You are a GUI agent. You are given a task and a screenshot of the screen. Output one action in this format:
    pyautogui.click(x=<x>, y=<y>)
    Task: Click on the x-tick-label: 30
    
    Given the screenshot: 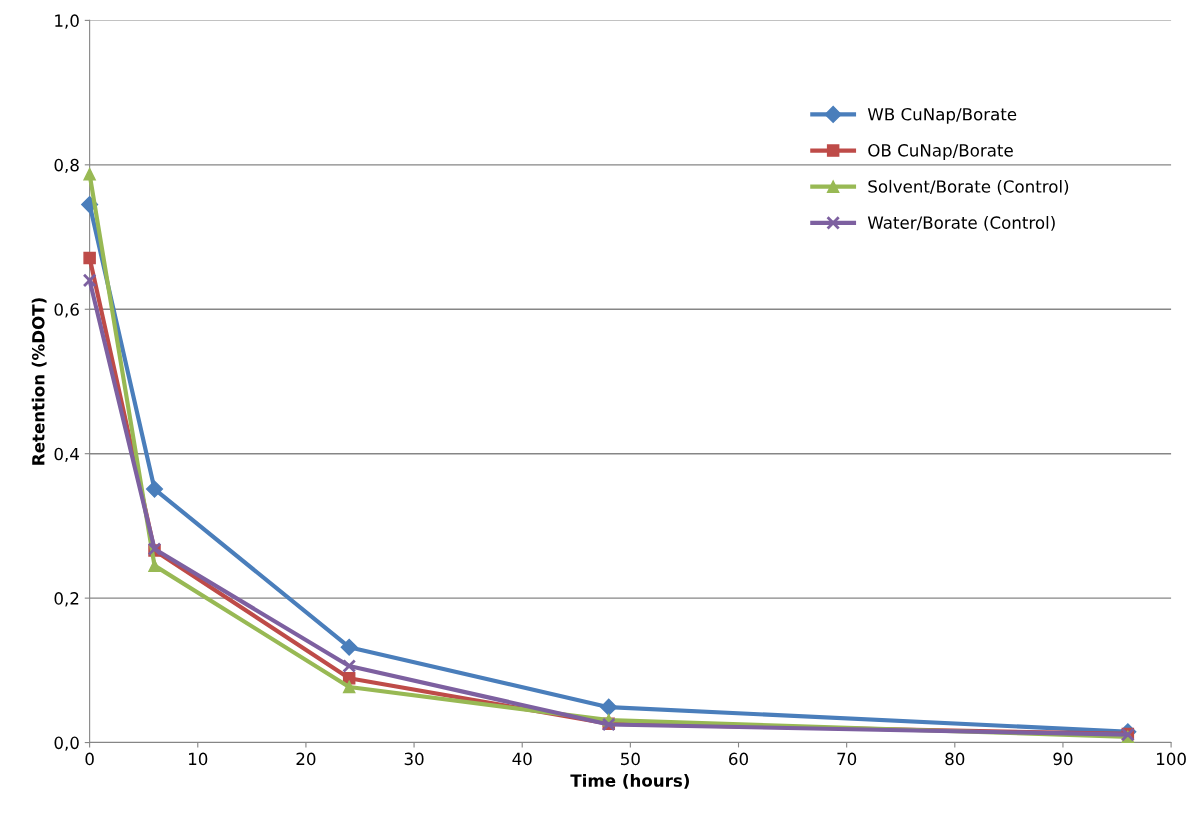 What is the action you would take?
    pyautogui.click(x=414, y=759)
    